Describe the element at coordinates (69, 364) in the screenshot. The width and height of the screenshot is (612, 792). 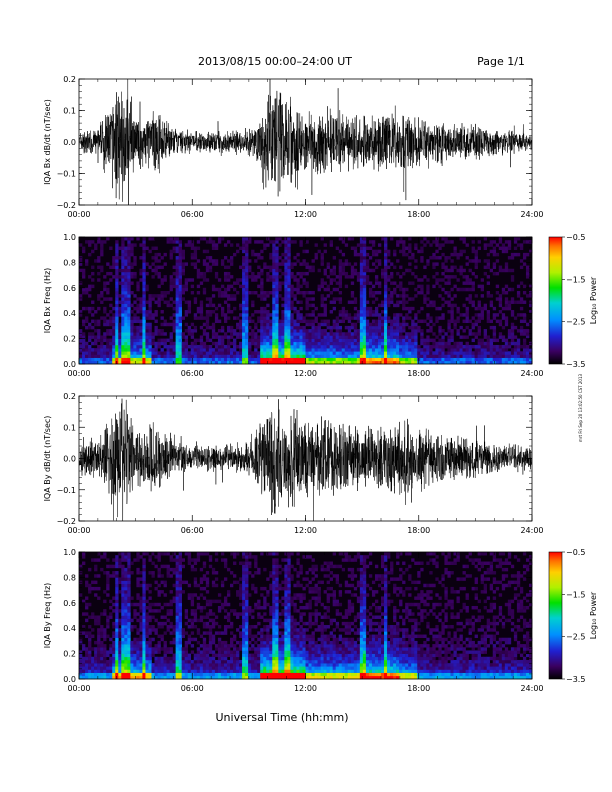
I see `y-tick-label: 0.0` at that location.